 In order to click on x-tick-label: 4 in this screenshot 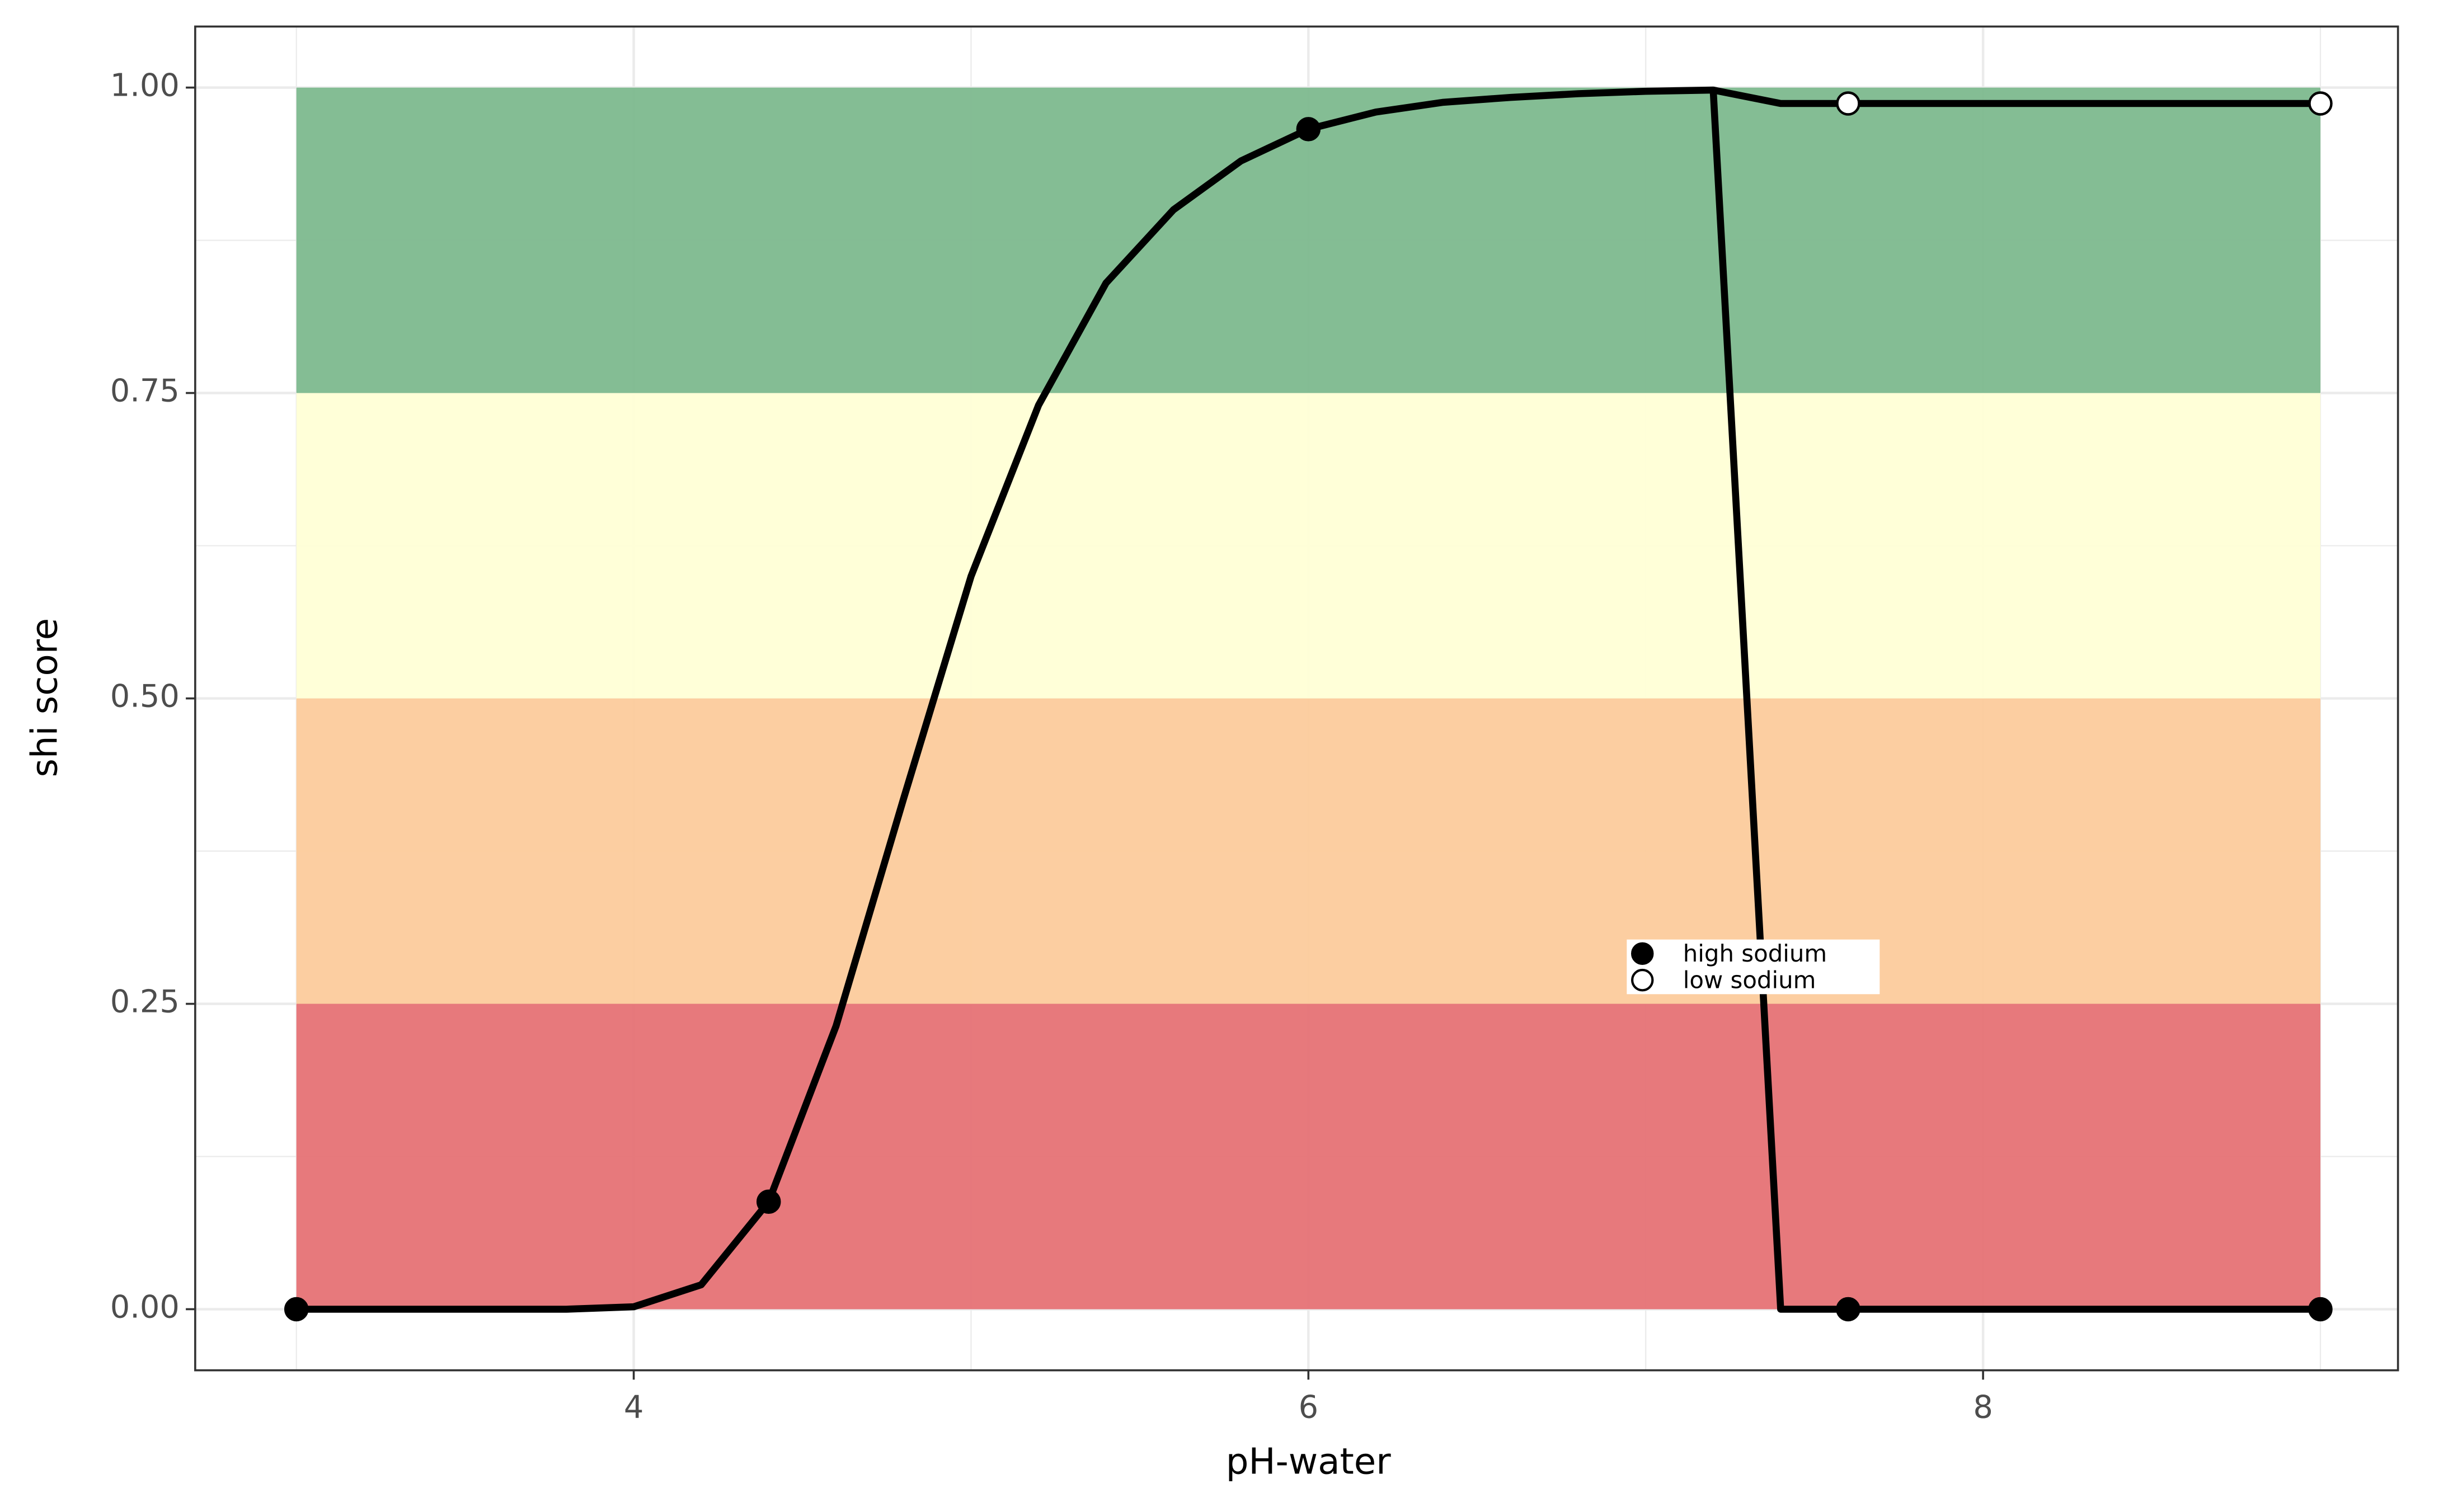, I will do `click(634, 1407)`.